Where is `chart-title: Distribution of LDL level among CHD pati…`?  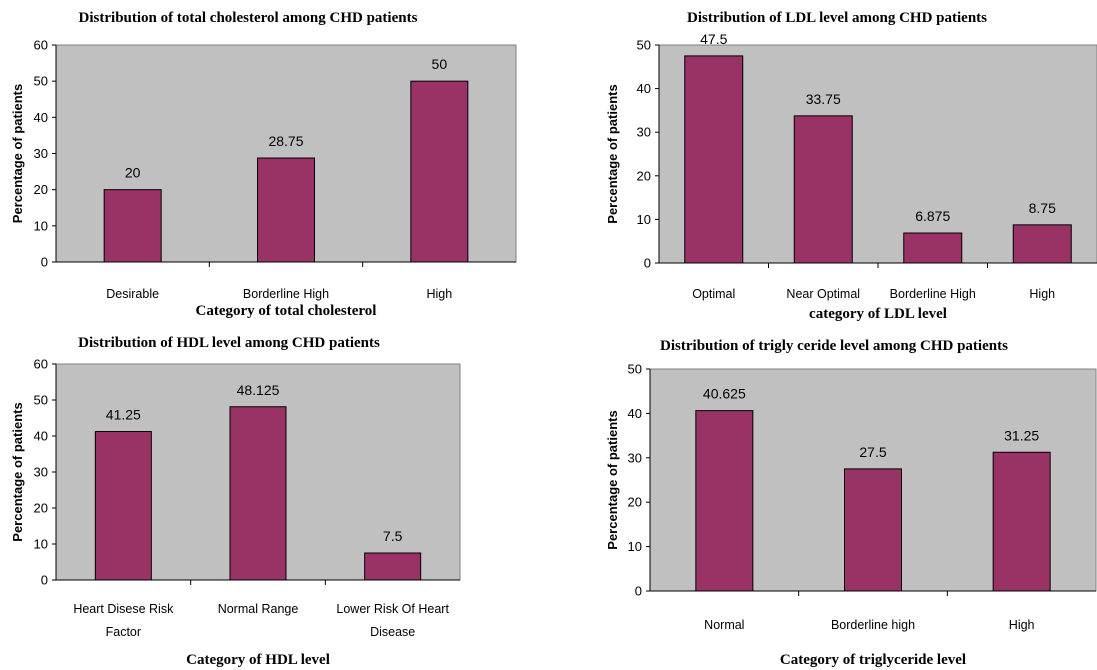 chart-title: Distribution of LDL level among CHD pati… is located at coordinates (837, 18).